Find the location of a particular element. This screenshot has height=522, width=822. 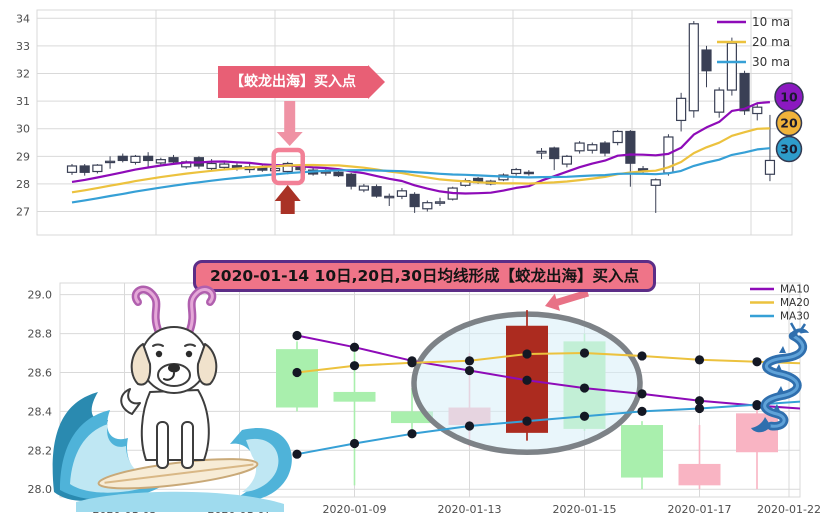

callout-down-arrow is located at coordinates (289, 123).